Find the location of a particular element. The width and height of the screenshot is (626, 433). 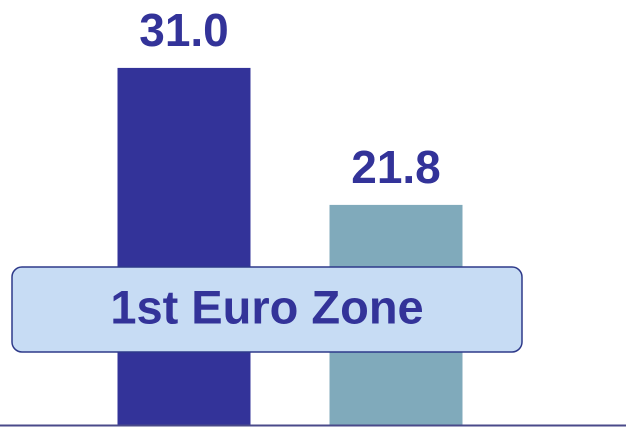

value-label: 21.8 is located at coordinates (396, 167).